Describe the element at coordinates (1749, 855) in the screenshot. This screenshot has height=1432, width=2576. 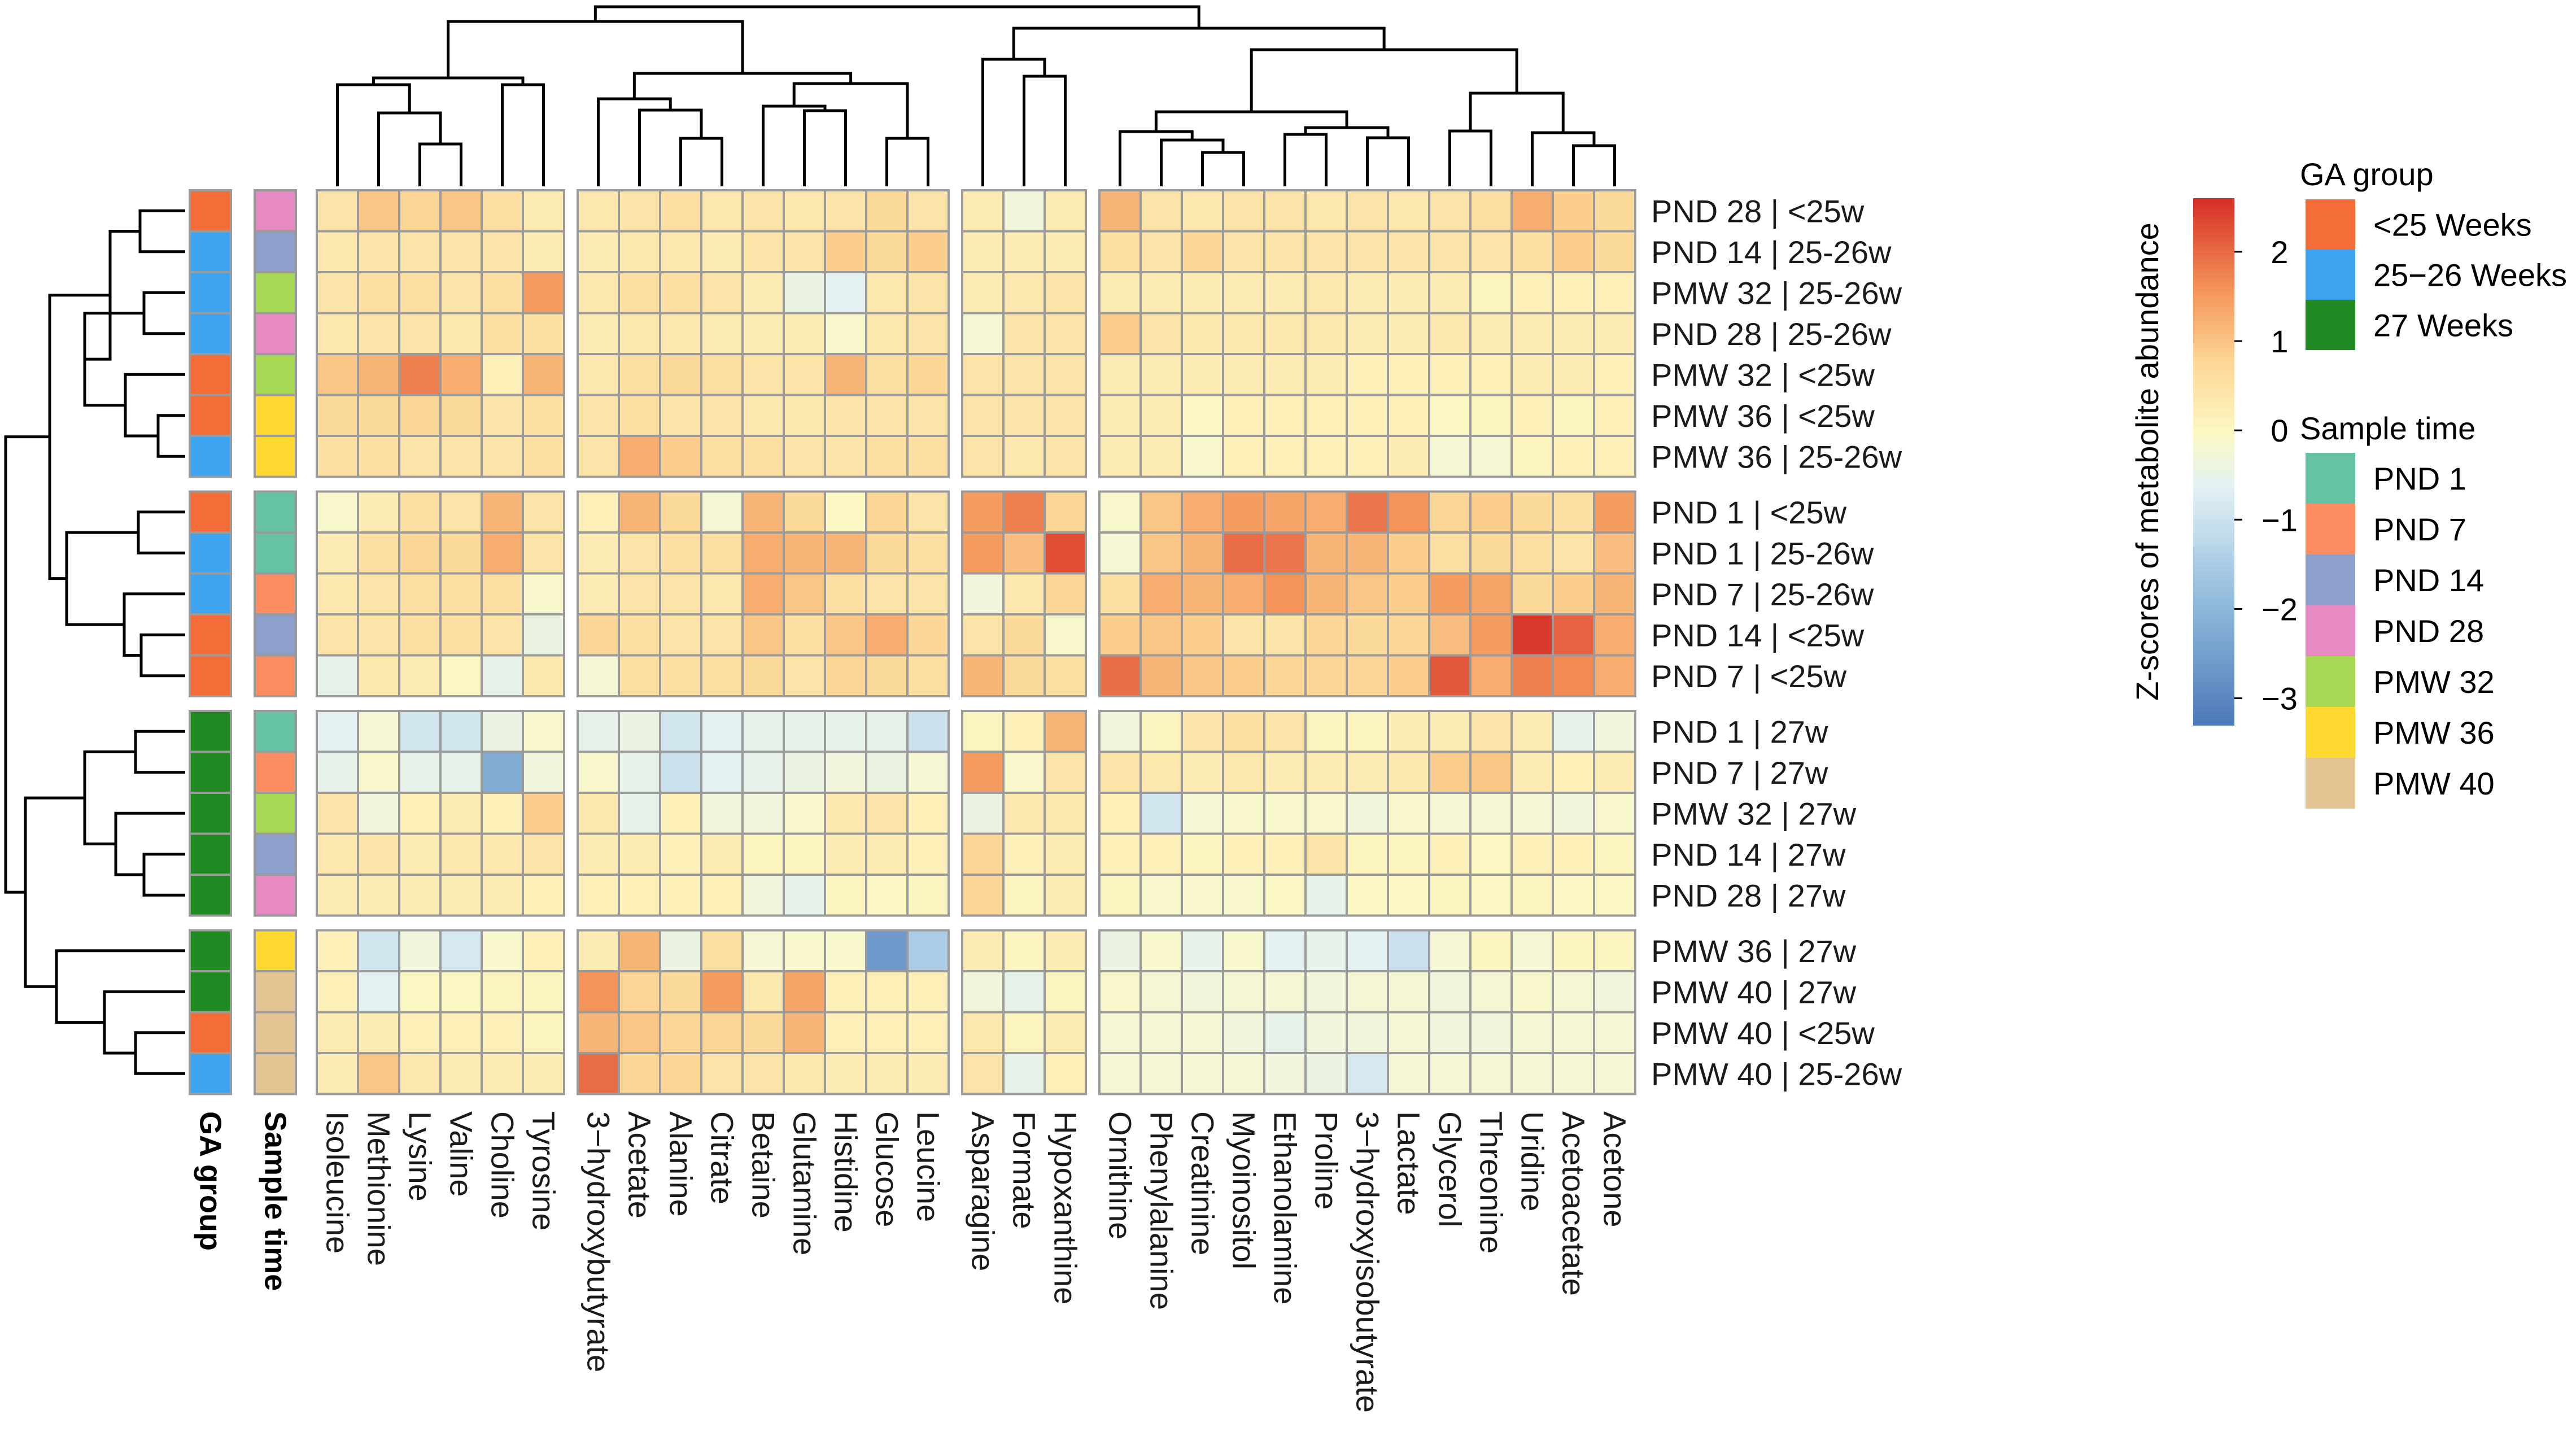
I see `row-label: PND 14 | 27w` at that location.